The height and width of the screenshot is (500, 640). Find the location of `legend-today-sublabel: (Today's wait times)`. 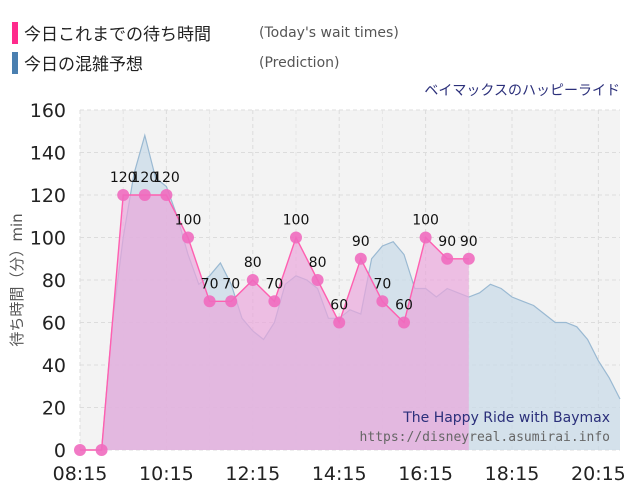

legend-today-sublabel: (Today's wait times) is located at coordinates (329, 32).